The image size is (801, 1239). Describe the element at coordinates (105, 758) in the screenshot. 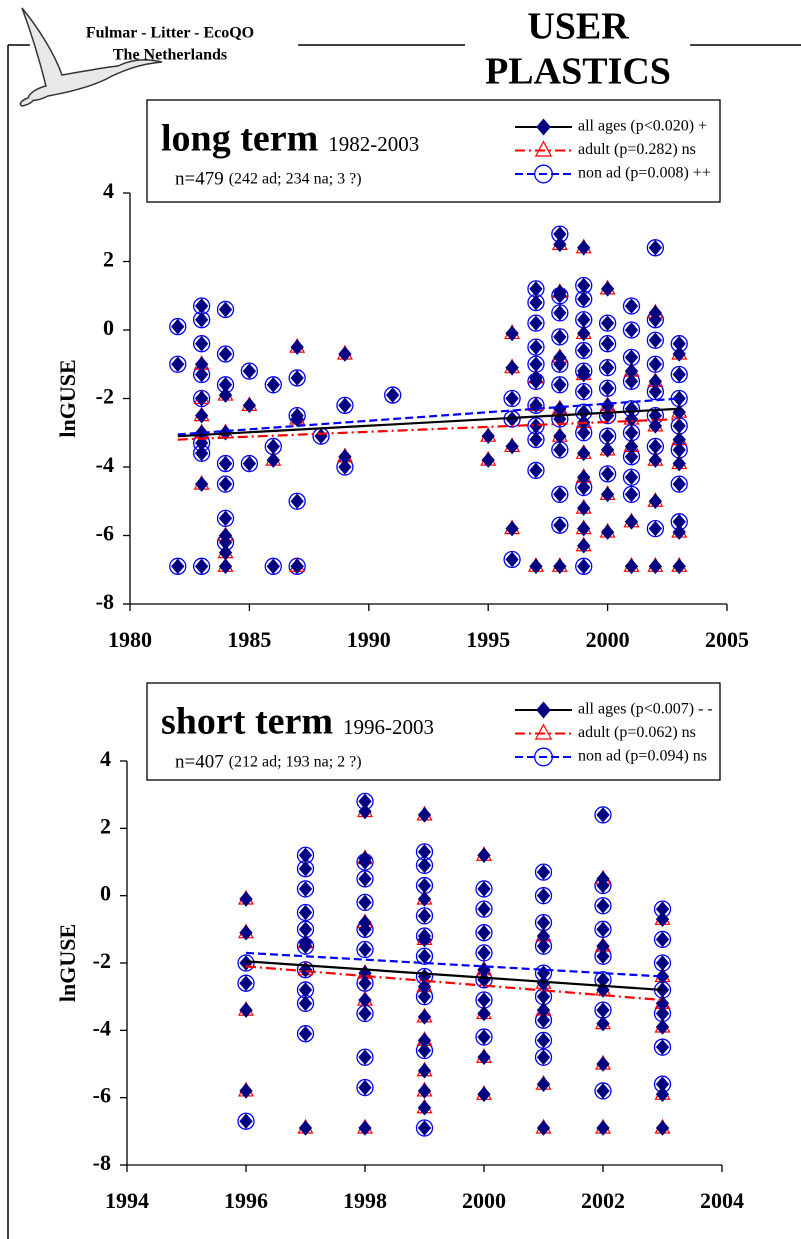

I see `y-tick-label: 4` at that location.